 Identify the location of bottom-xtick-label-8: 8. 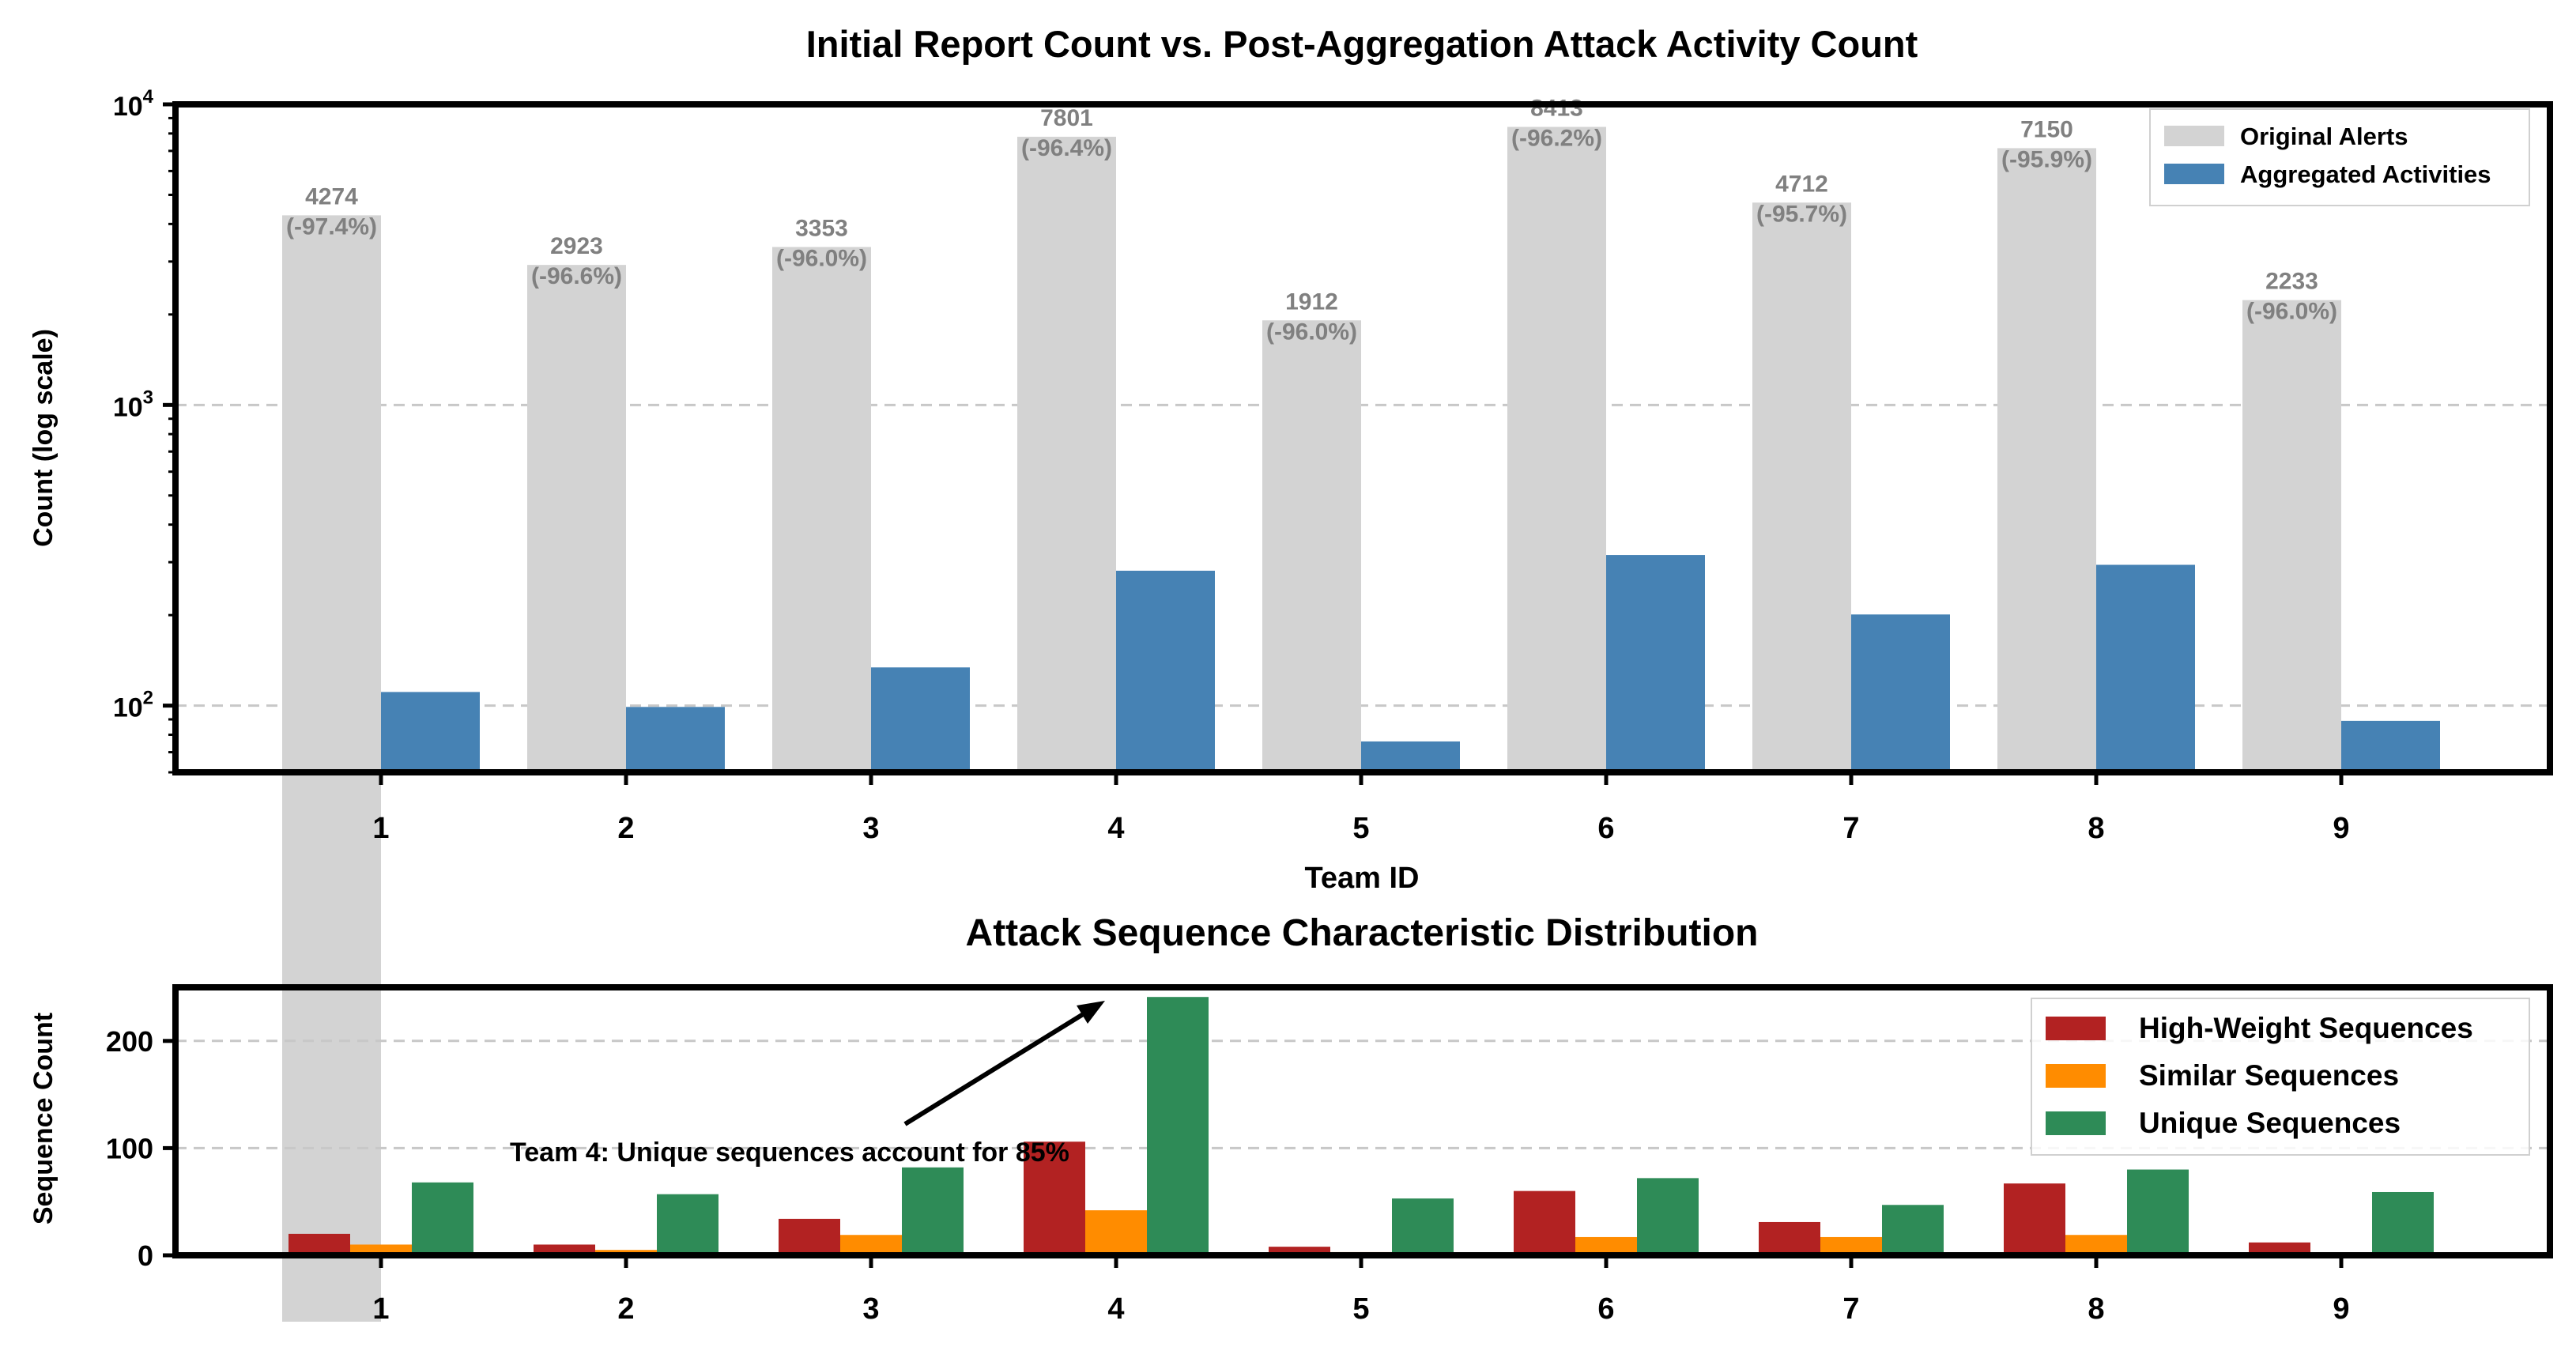
(2096, 1309).